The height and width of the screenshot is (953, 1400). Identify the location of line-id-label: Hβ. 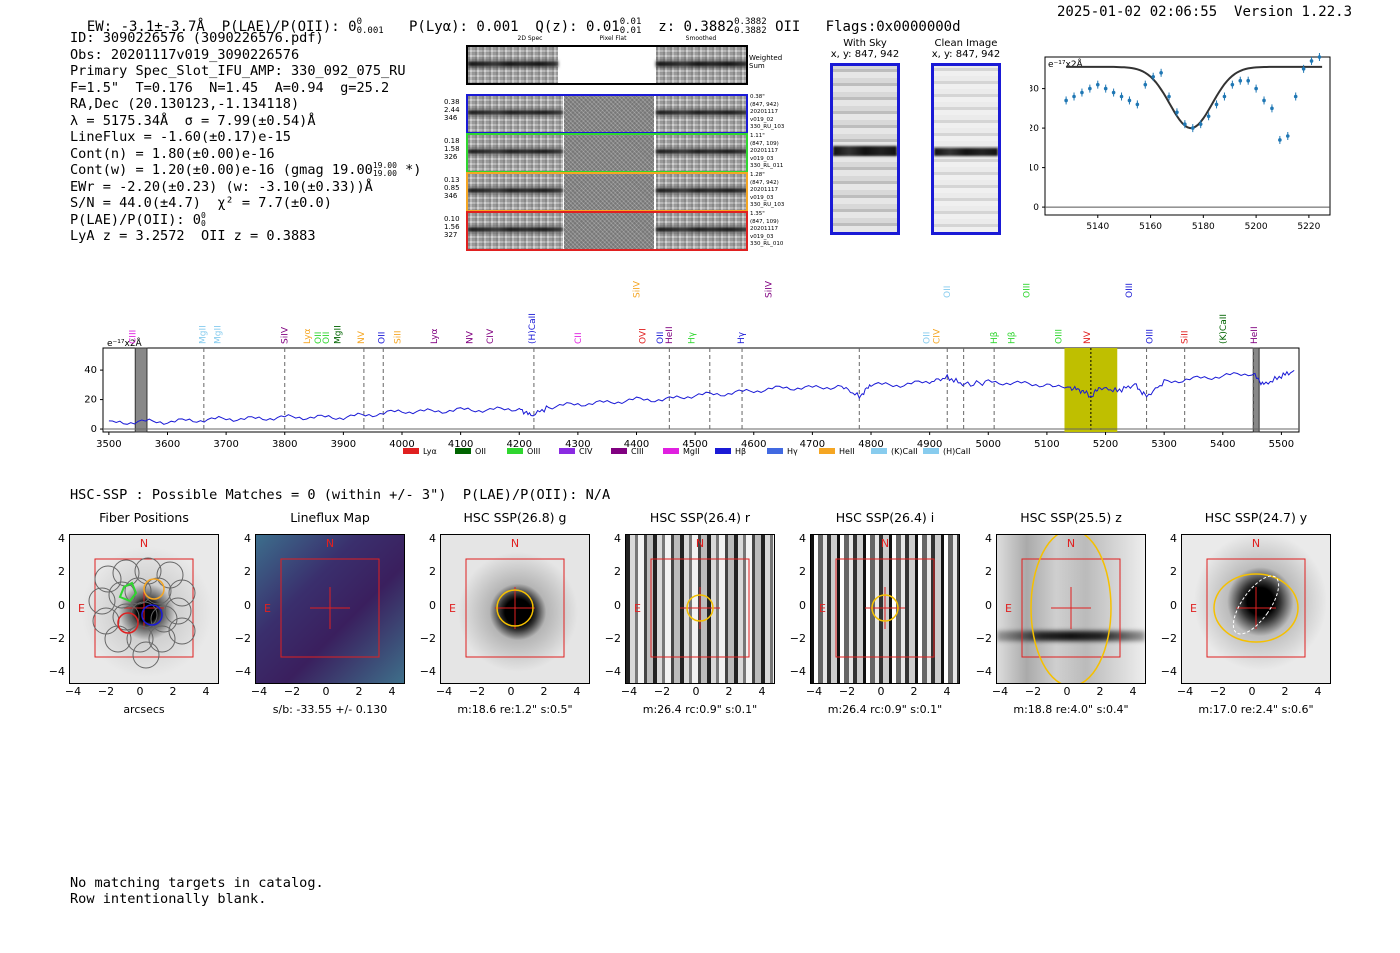
(1013, 337).